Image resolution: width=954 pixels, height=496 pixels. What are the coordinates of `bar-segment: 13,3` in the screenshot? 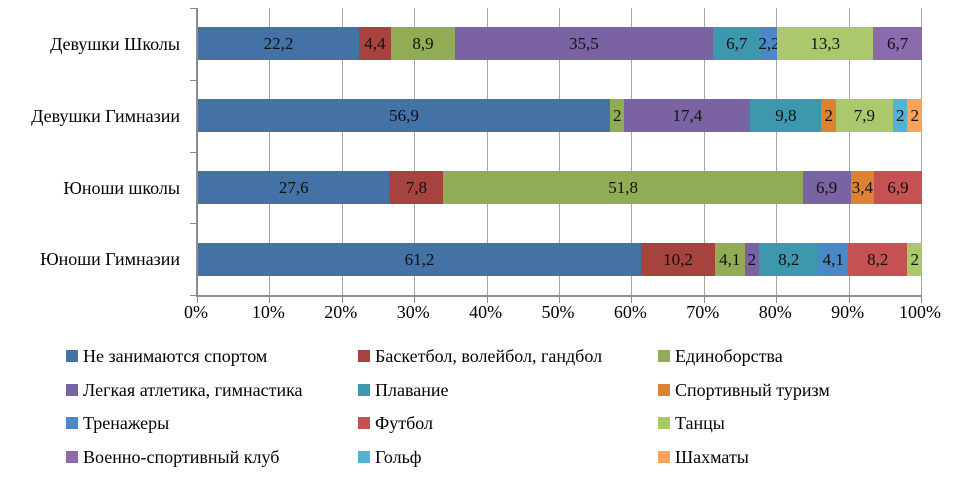 It's located at (825, 43).